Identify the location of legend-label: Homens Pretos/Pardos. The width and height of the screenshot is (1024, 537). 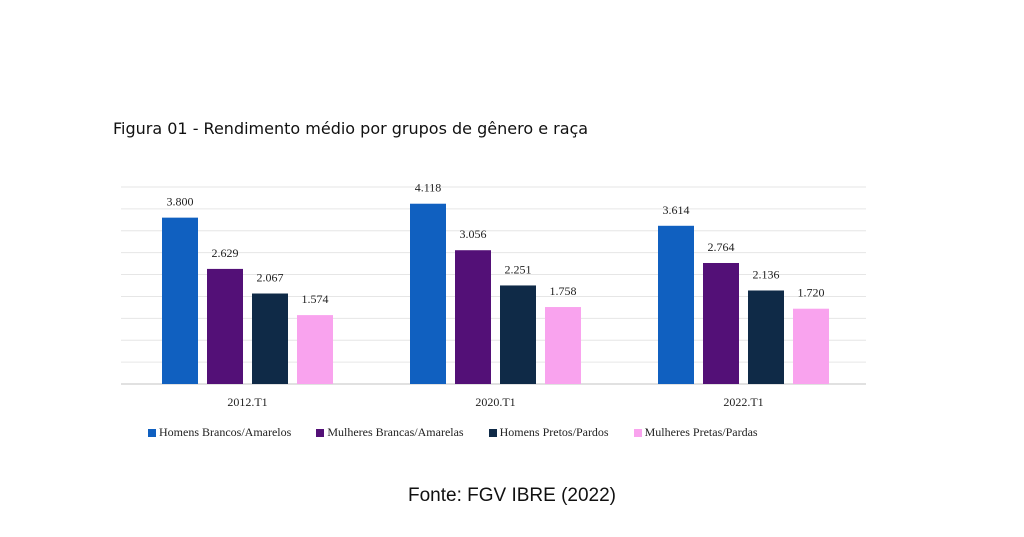
(554, 432).